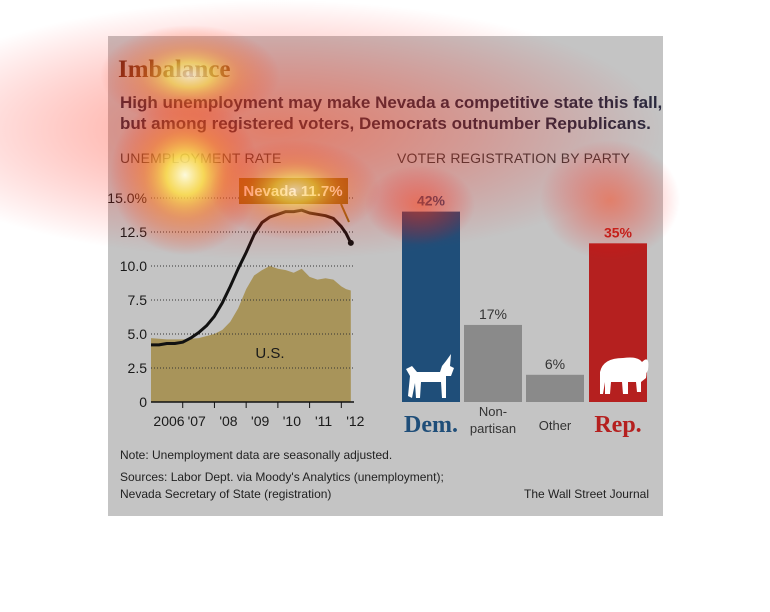  Describe the element at coordinates (138, 334) in the screenshot. I see `y-tick-label: 5.0` at that location.